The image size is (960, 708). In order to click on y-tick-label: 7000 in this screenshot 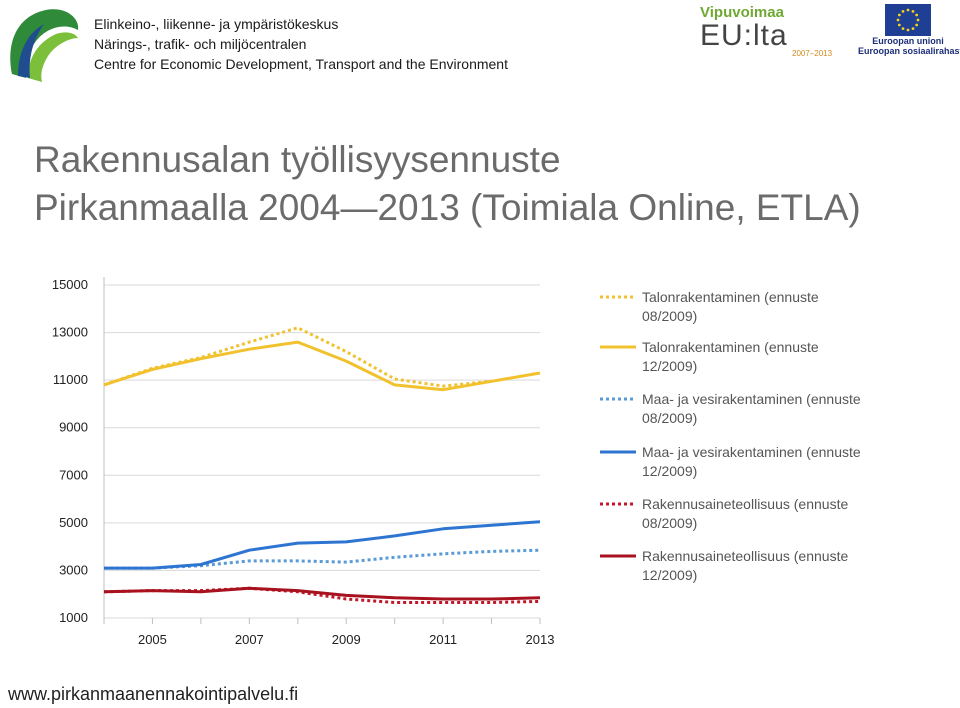, I will do `click(73, 474)`.